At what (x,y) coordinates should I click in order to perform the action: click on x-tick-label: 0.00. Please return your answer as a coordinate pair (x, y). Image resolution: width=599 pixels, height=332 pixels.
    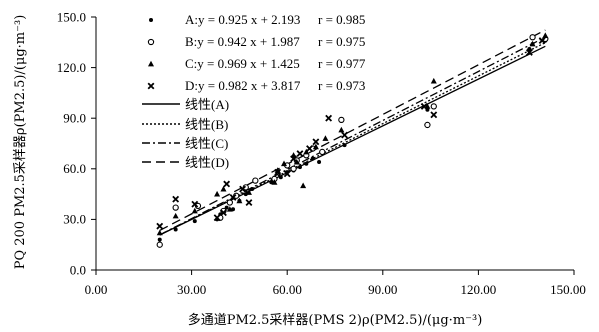
    Looking at the image, I should click on (96, 289).